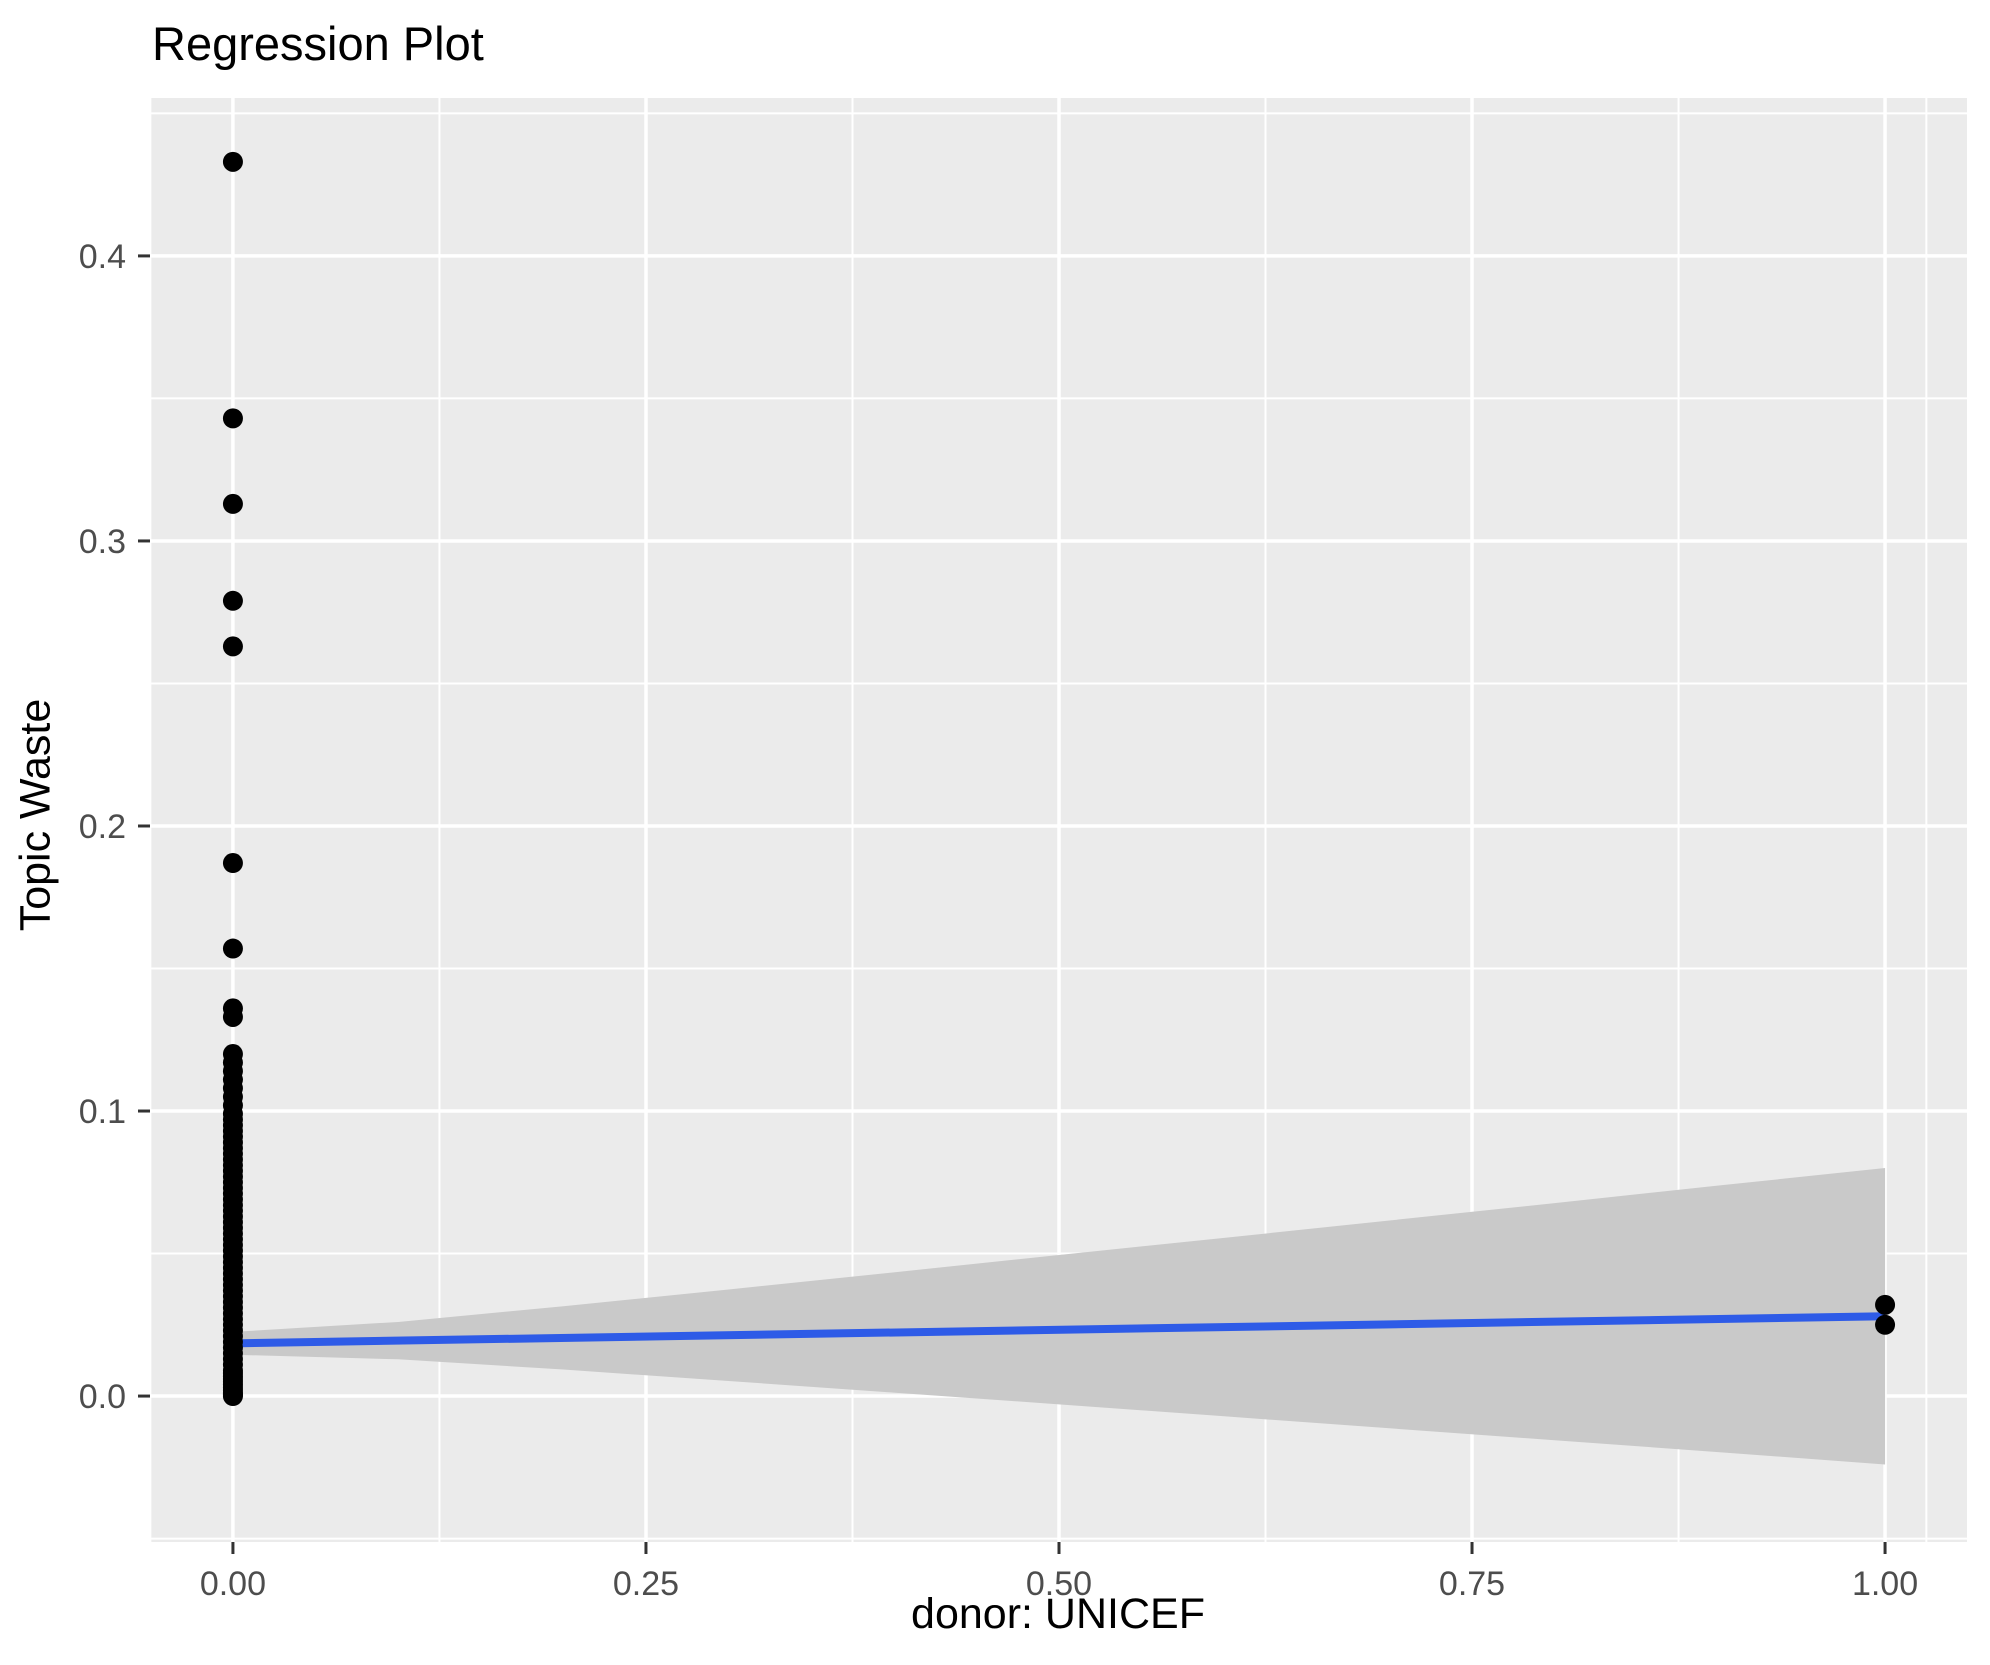 Image resolution: width=1990 pixels, height=1665 pixels. What do you see at coordinates (102, 827) in the screenshot?
I see `y-tick-label: 0.2` at bounding box center [102, 827].